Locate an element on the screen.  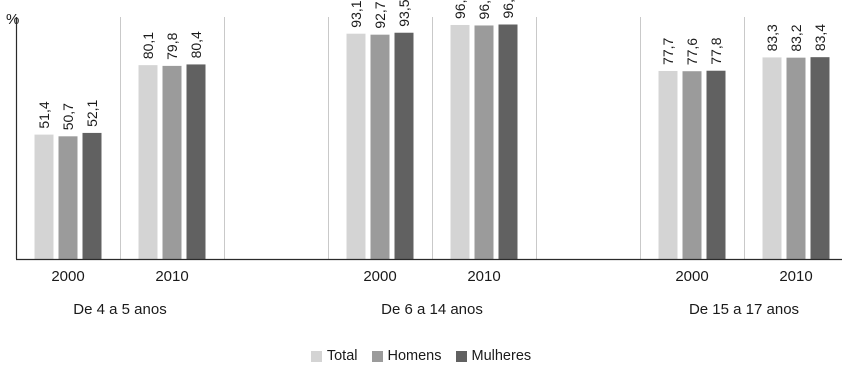
value-label: 96,9 is located at coordinates (508, 9).